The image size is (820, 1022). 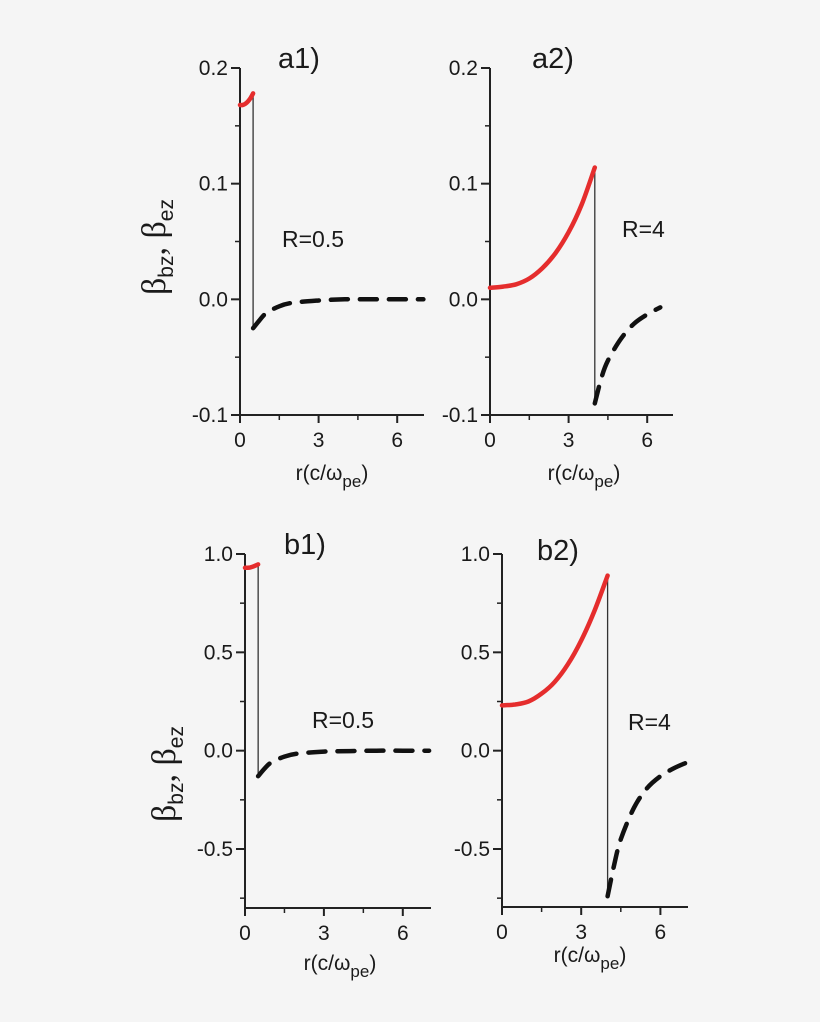 What do you see at coordinates (558, 551) in the screenshot?
I see `panel-label: b2)` at bounding box center [558, 551].